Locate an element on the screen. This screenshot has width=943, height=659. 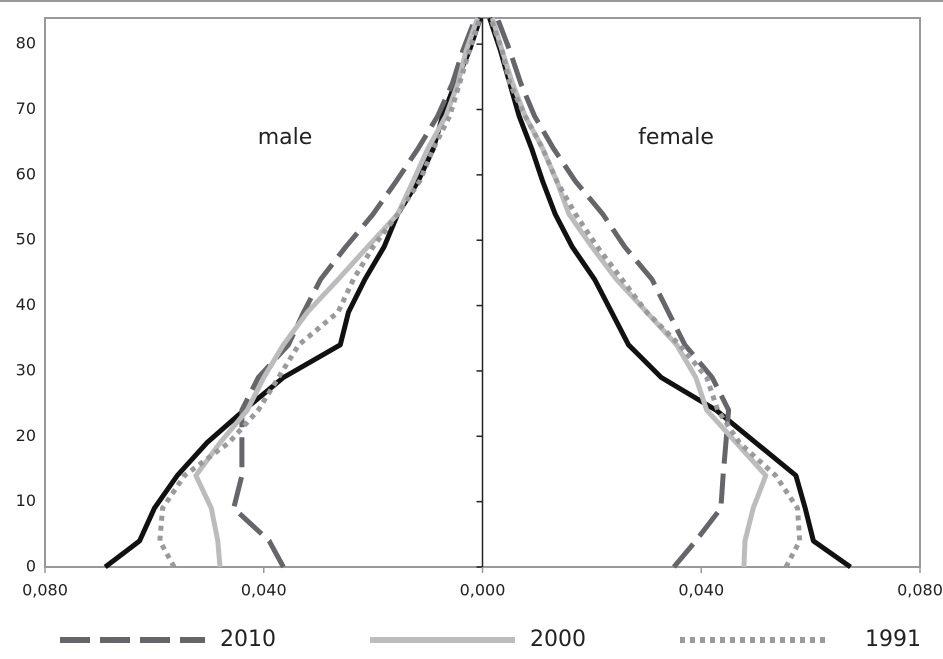
legend-label: 1991 is located at coordinates (893, 639).